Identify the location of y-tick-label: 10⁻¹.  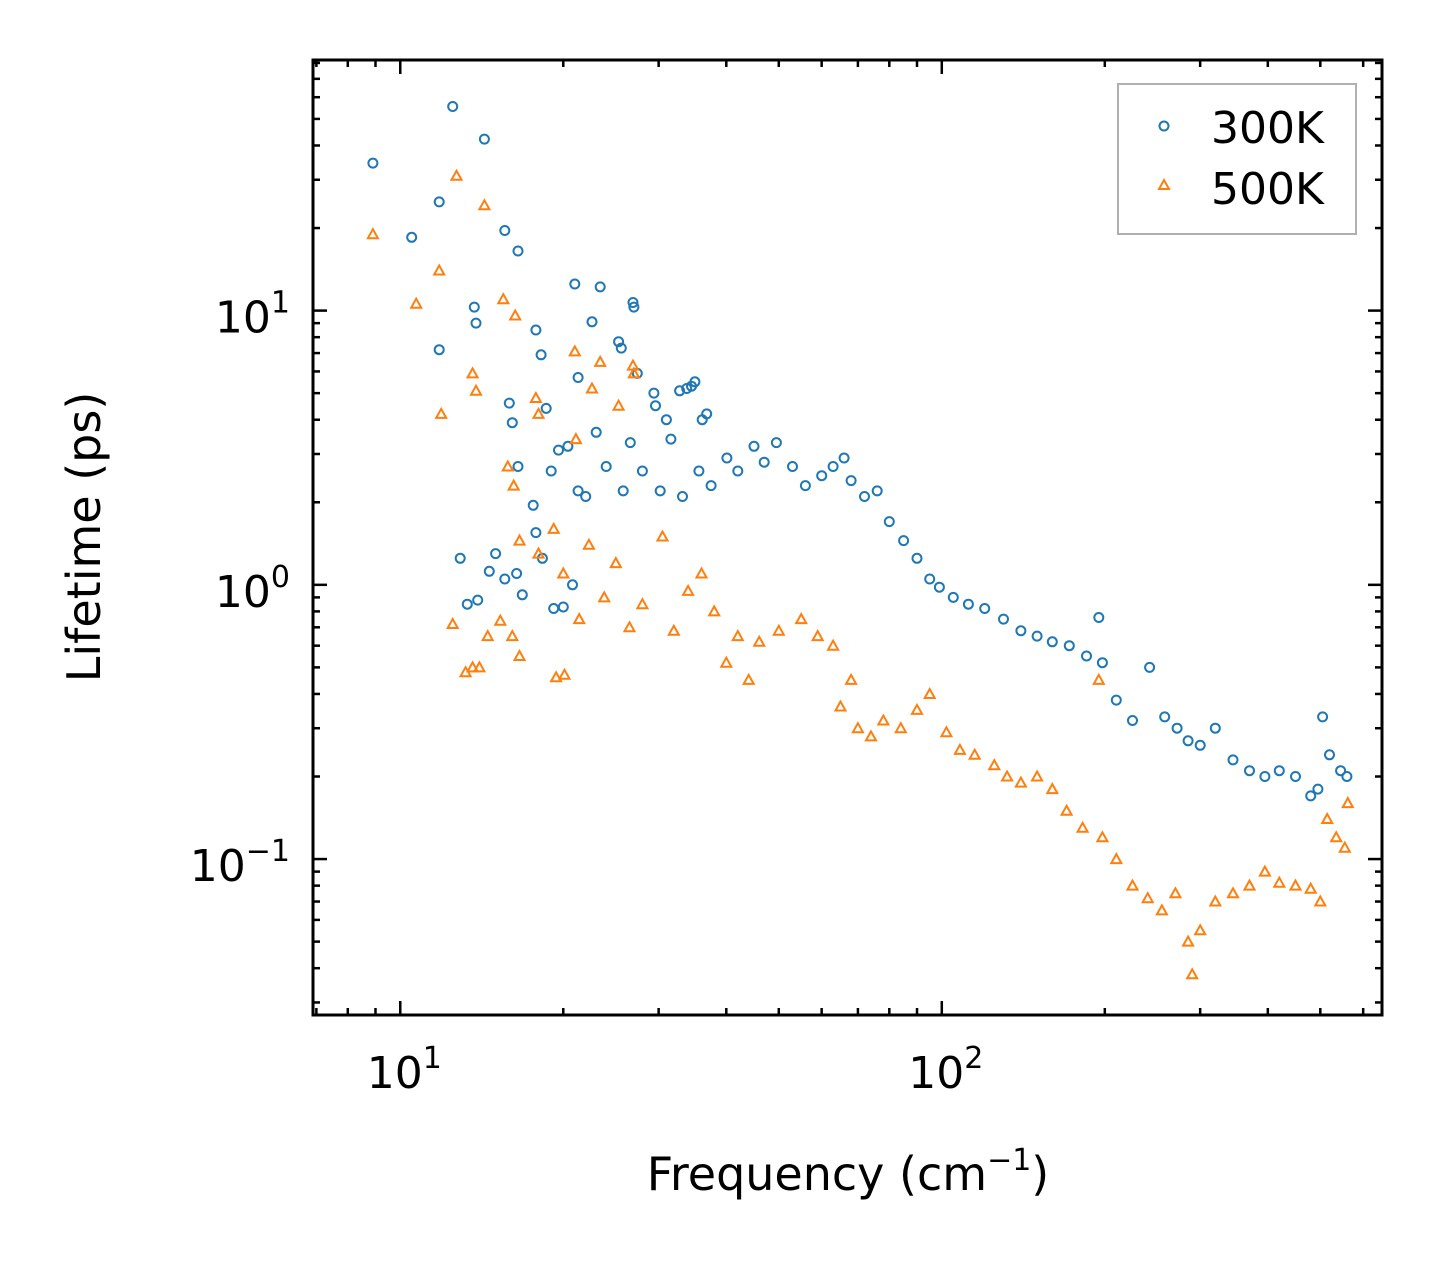
(240, 863).